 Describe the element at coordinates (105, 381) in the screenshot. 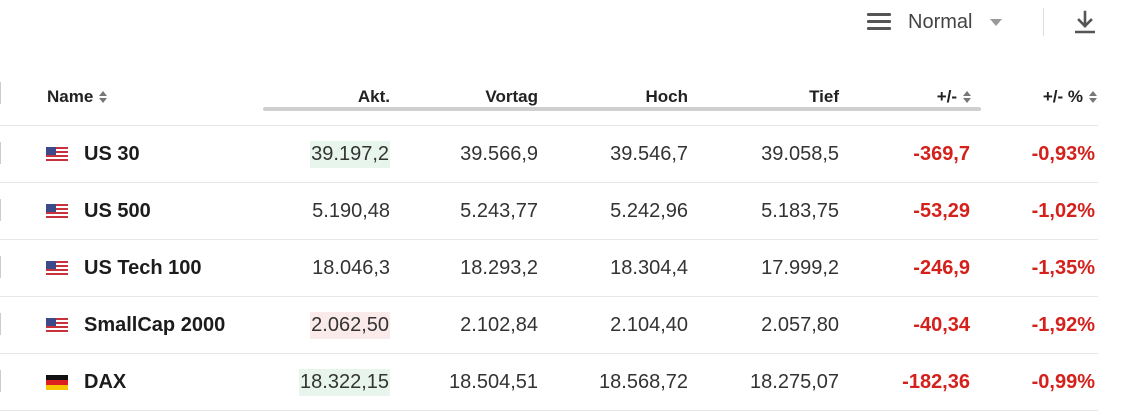

I see `instrument-name: DAX` at that location.